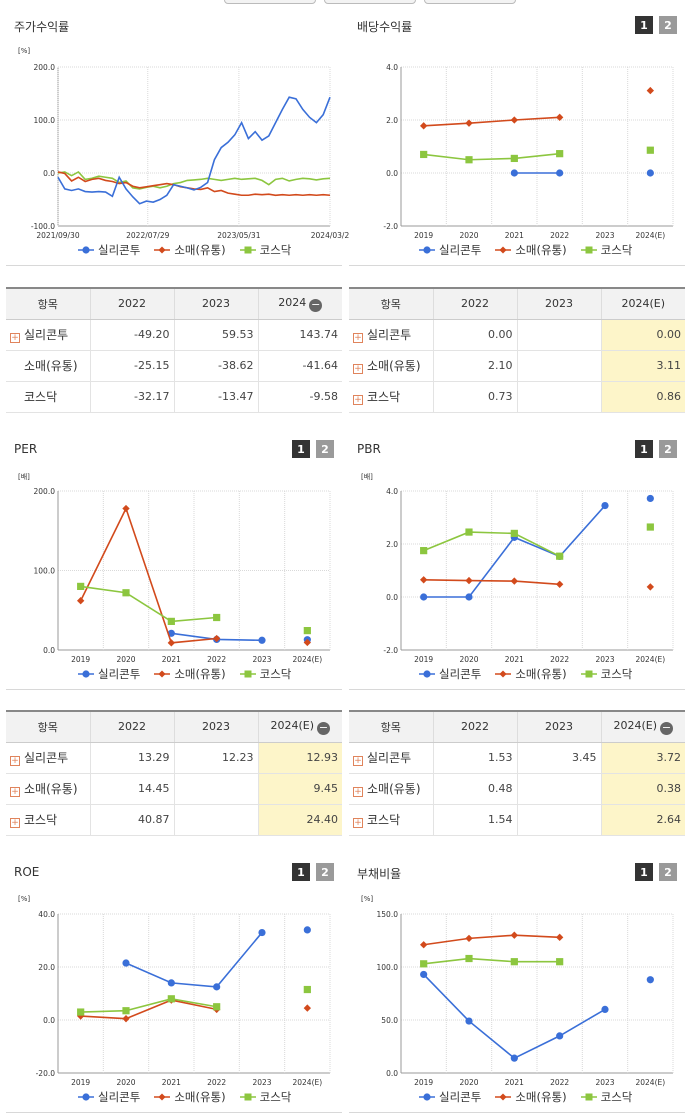 Image resolution: width=691 pixels, height=1115 pixels. I want to click on table-cell: 0.00, so click(474, 335).